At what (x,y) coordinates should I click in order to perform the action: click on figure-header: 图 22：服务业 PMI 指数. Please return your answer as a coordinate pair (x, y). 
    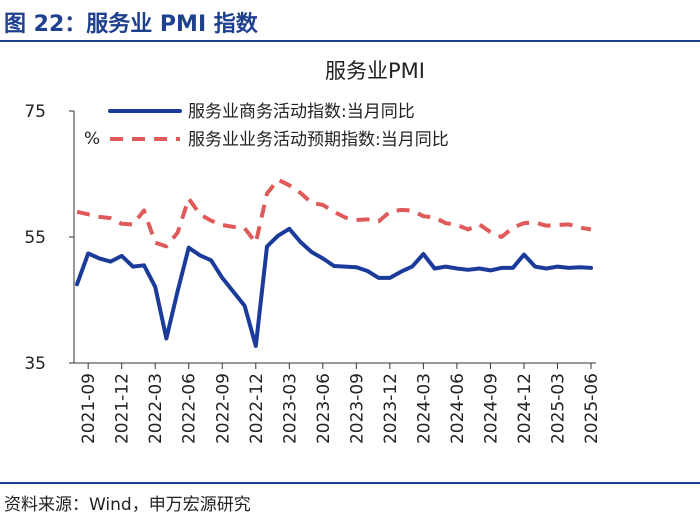
    Looking at the image, I should click on (350, 22).